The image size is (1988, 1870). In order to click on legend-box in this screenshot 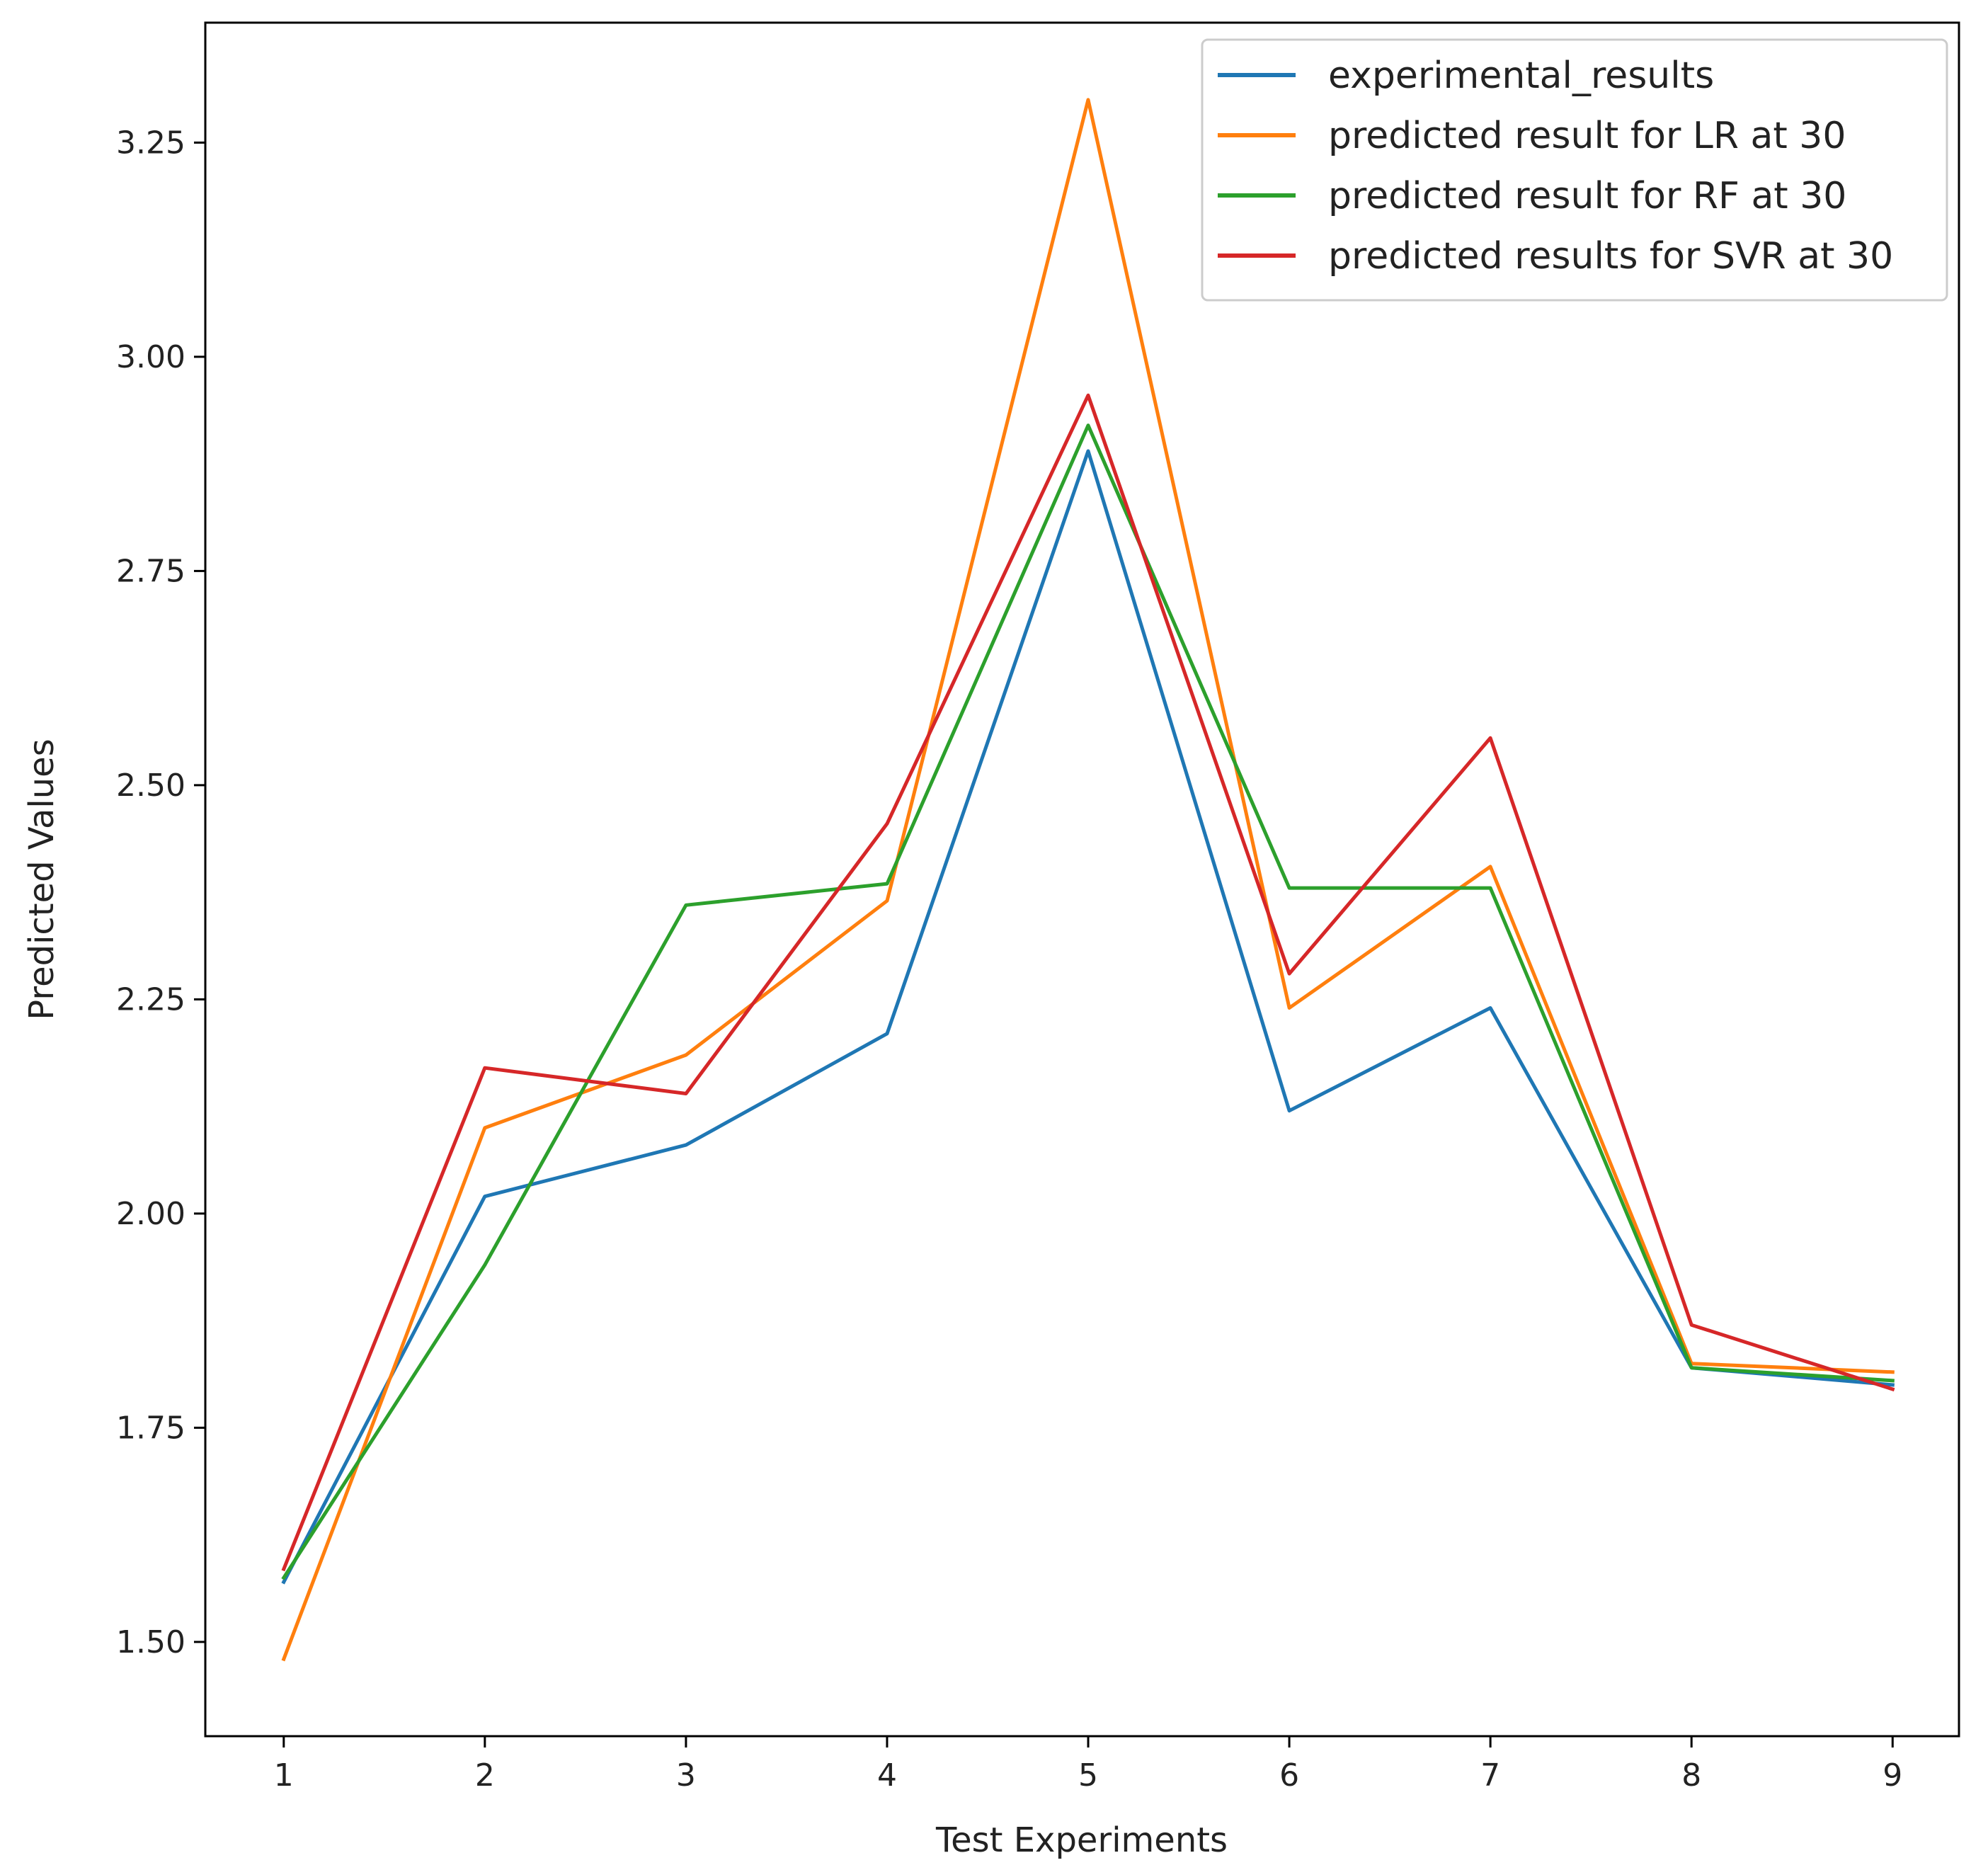, I will do `click(1574, 170)`.